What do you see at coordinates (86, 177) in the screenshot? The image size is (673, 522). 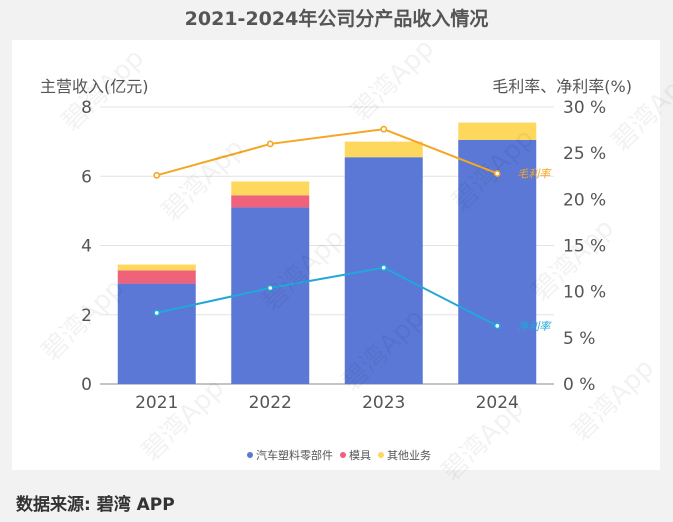 I see `y-tick-label: 6` at bounding box center [86, 177].